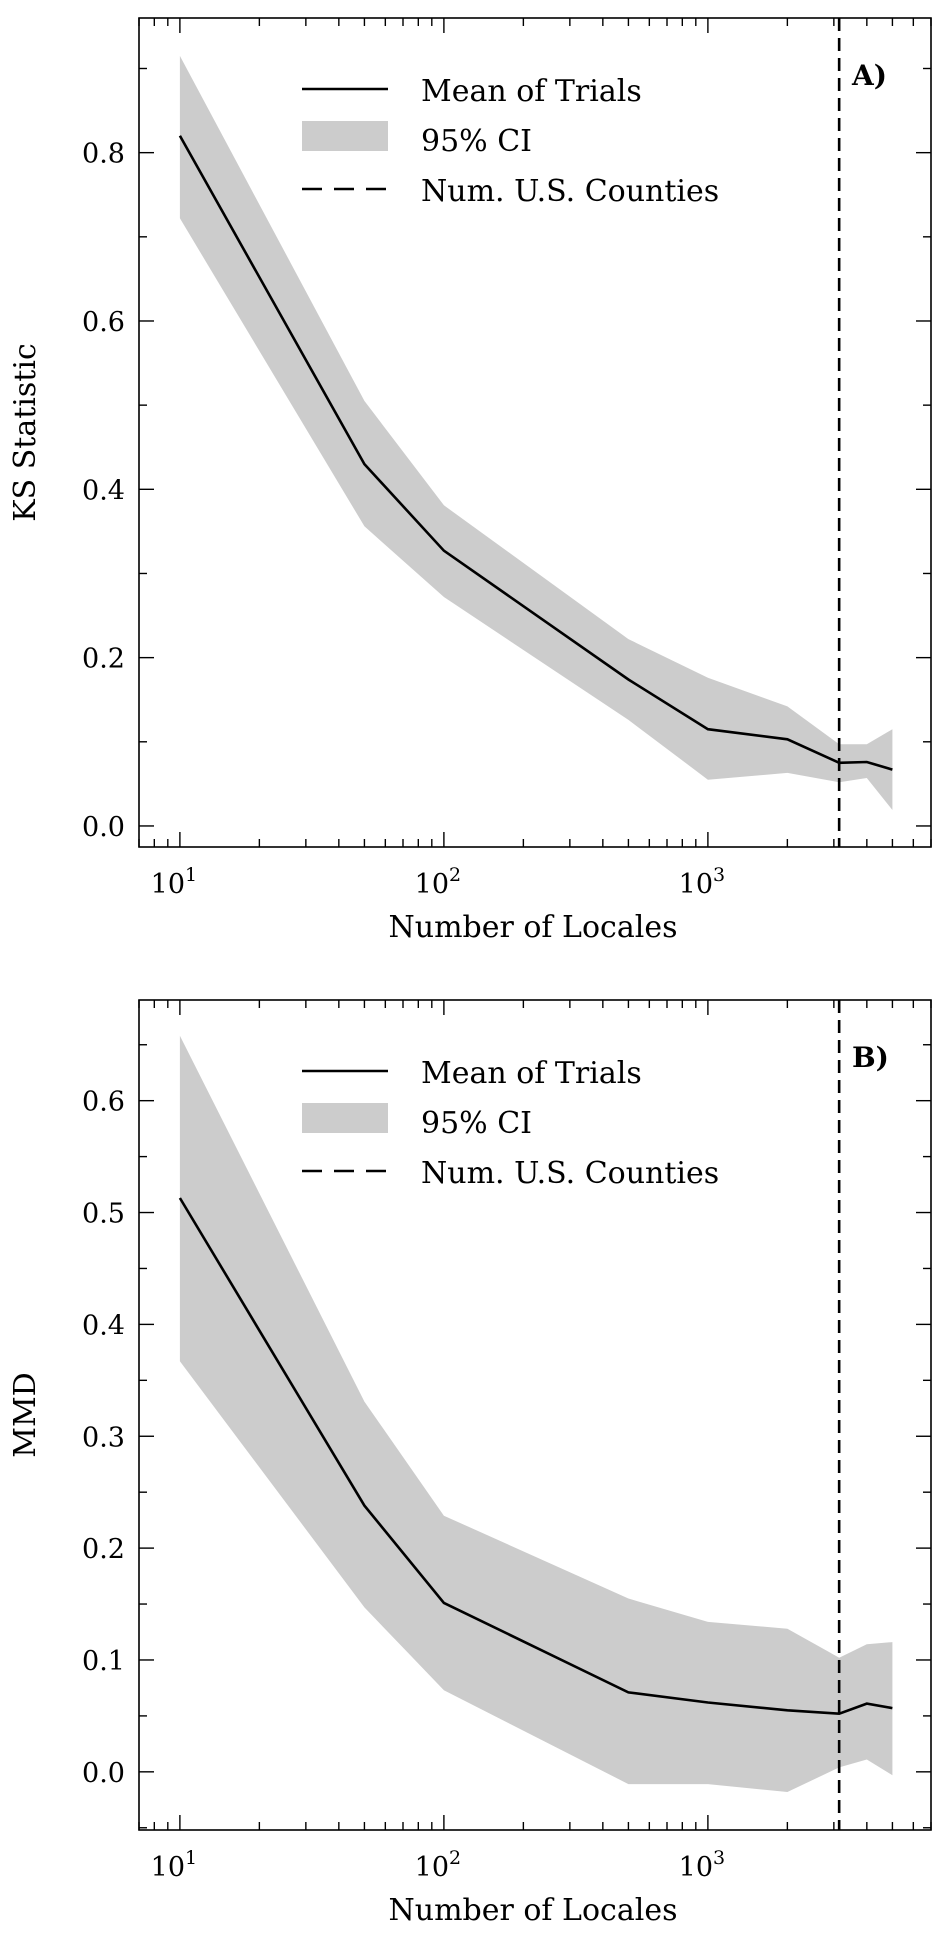 The height and width of the screenshot is (1944, 947). What do you see at coordinates (25, 432) in the screenshot?
I see `y-axis-label: KS Statistic` at bounding box center [25, 432].